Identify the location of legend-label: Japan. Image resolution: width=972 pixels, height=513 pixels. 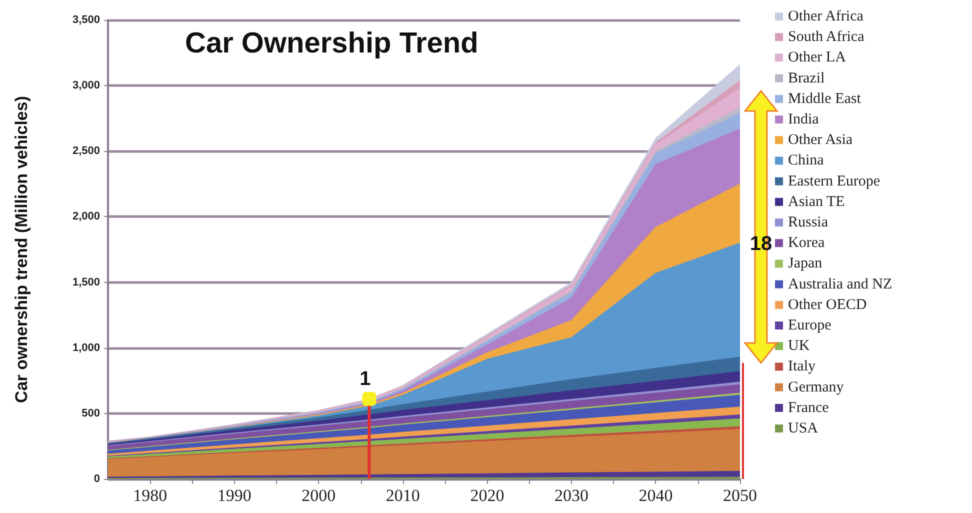
(805, 264).